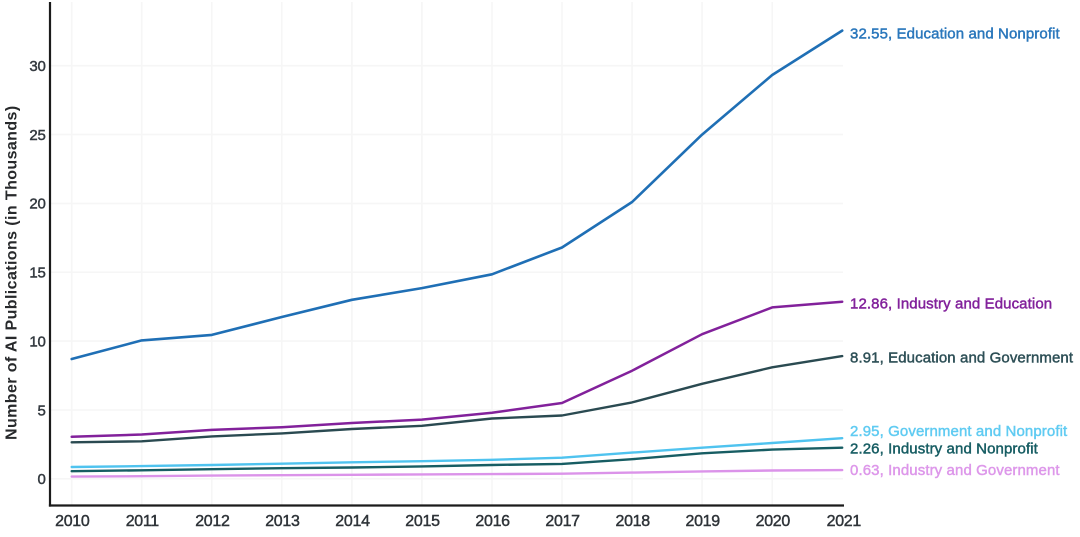 Image resolution: width=1080 pixels, height=537 pixels. Describe the element at coordinates (12, 272) in the screenshot. I see `svg-text:Number of AI Publications (in: Number of AI Publications (in Thousands)` at that location.